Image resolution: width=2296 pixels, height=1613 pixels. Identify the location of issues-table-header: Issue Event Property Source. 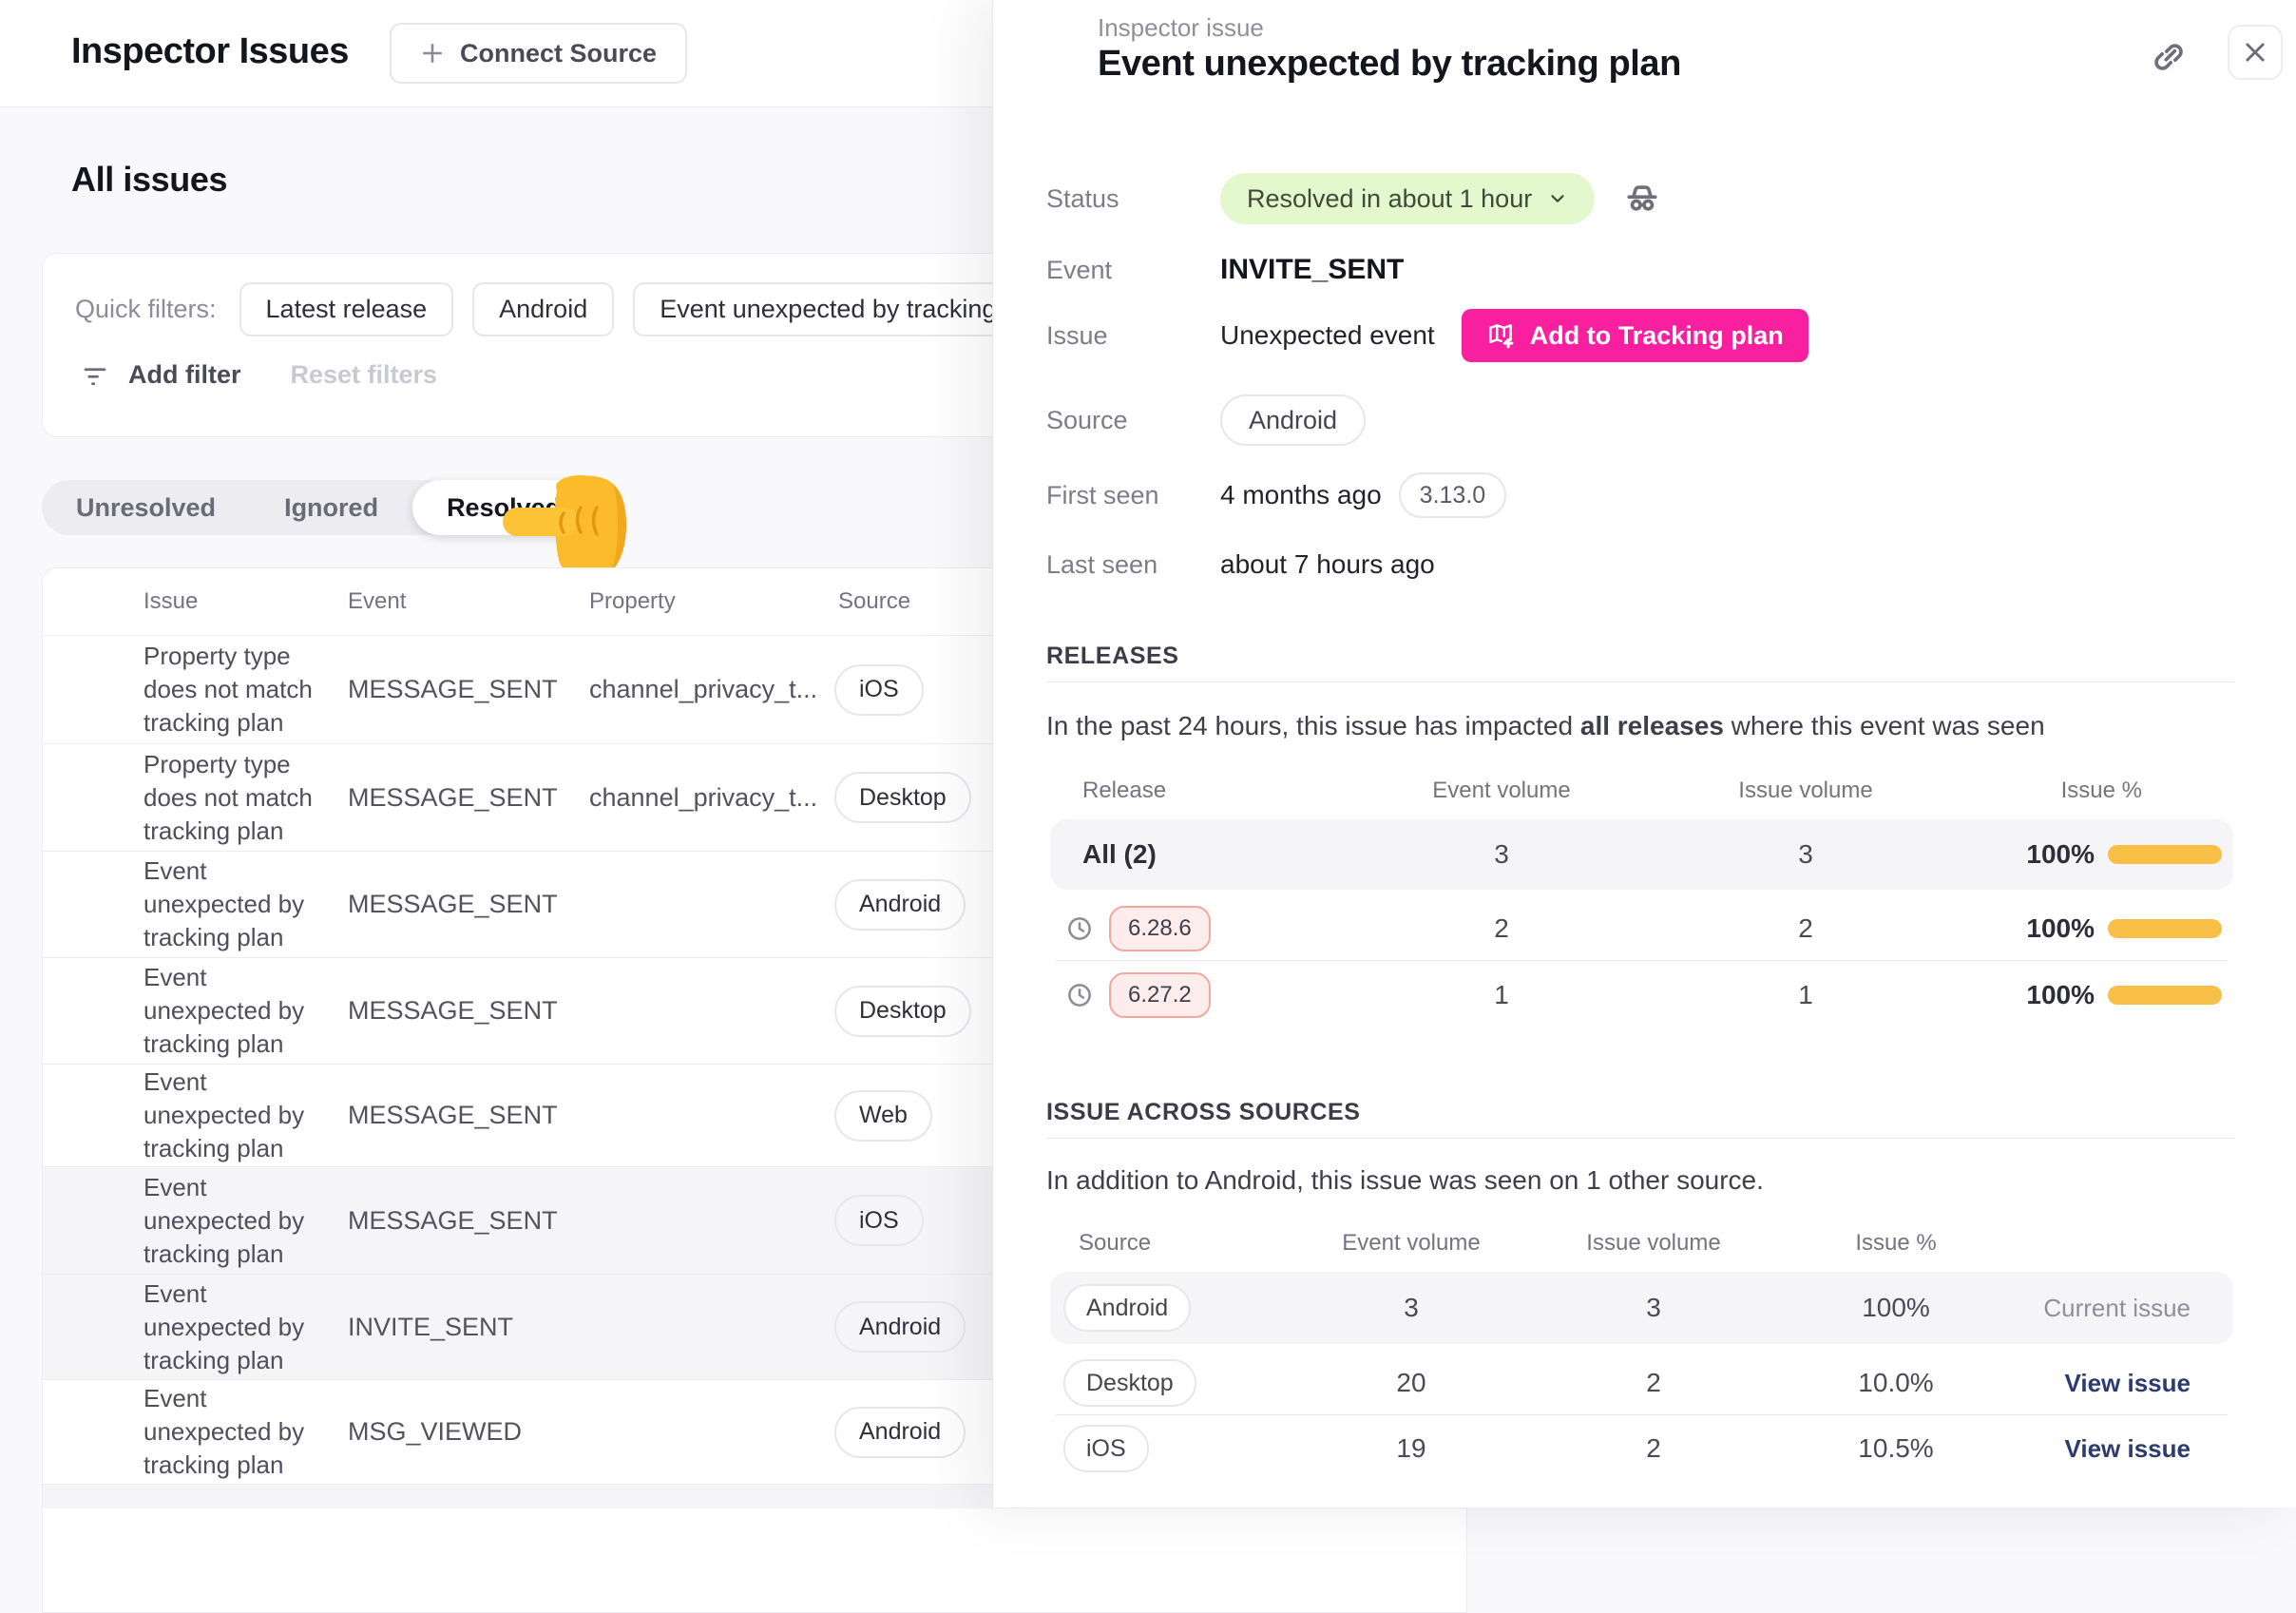
(754, 601).